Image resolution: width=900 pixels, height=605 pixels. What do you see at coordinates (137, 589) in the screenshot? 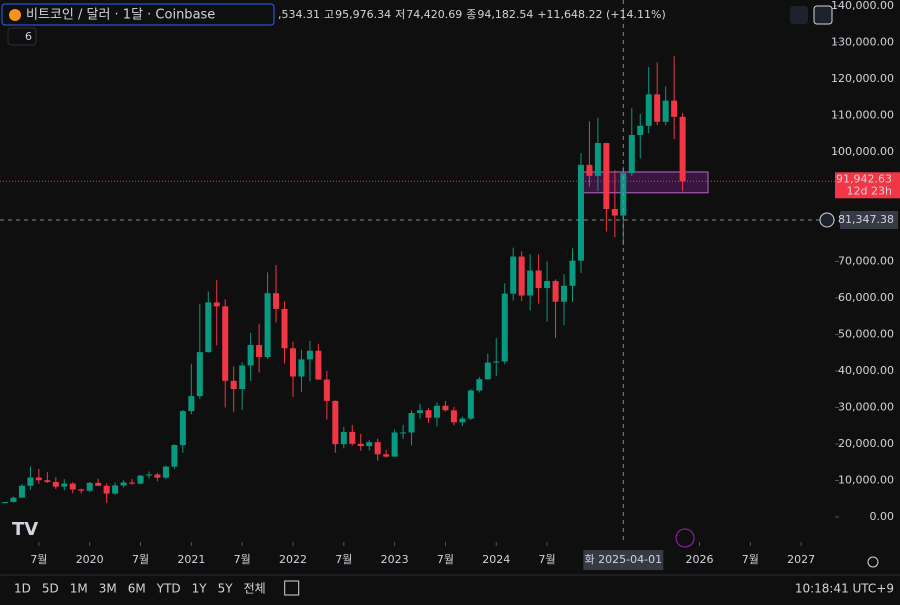
I see `range-button: 6M` at bounding box center [137, 589].